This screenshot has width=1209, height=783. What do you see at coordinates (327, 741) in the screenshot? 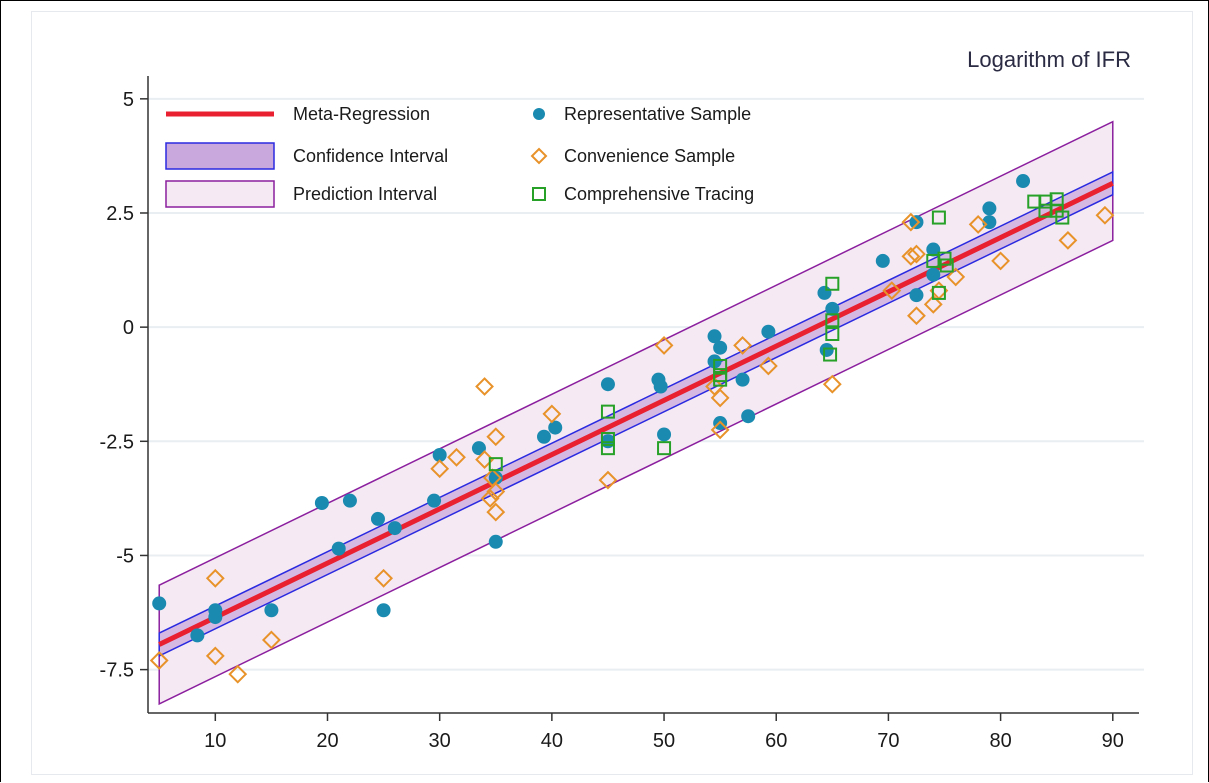
I see `x-tick-label: 20` at bounding box center [327, 741].